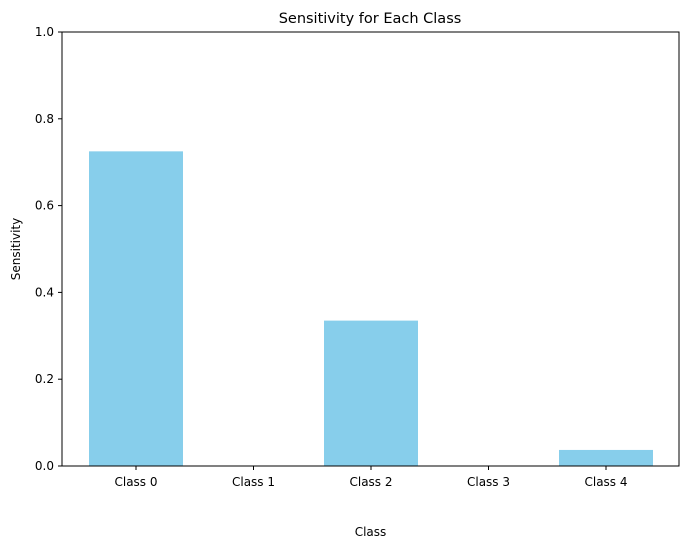 The image size is (691, 551). What do you see at coordinates (370, 482) in the screenshot?
I see `x-tick-label: Class 2` at bounding box center [370, 482].